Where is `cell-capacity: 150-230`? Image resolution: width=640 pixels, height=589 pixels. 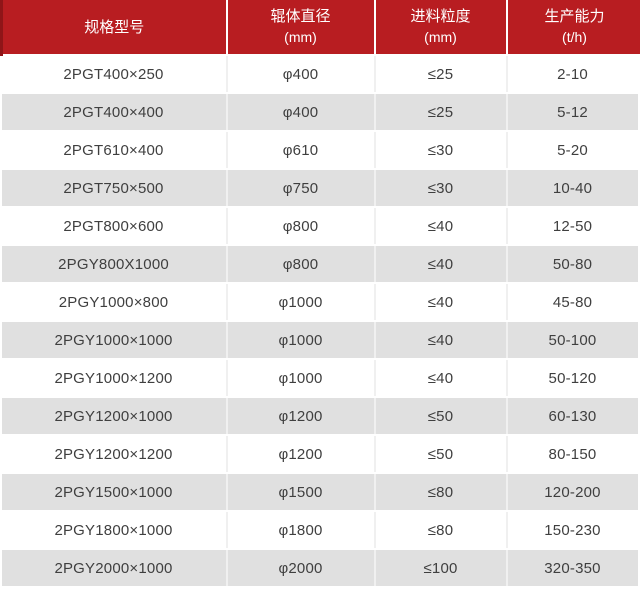
cell-capacity: 150-230 is located at coordinates (573, 530).